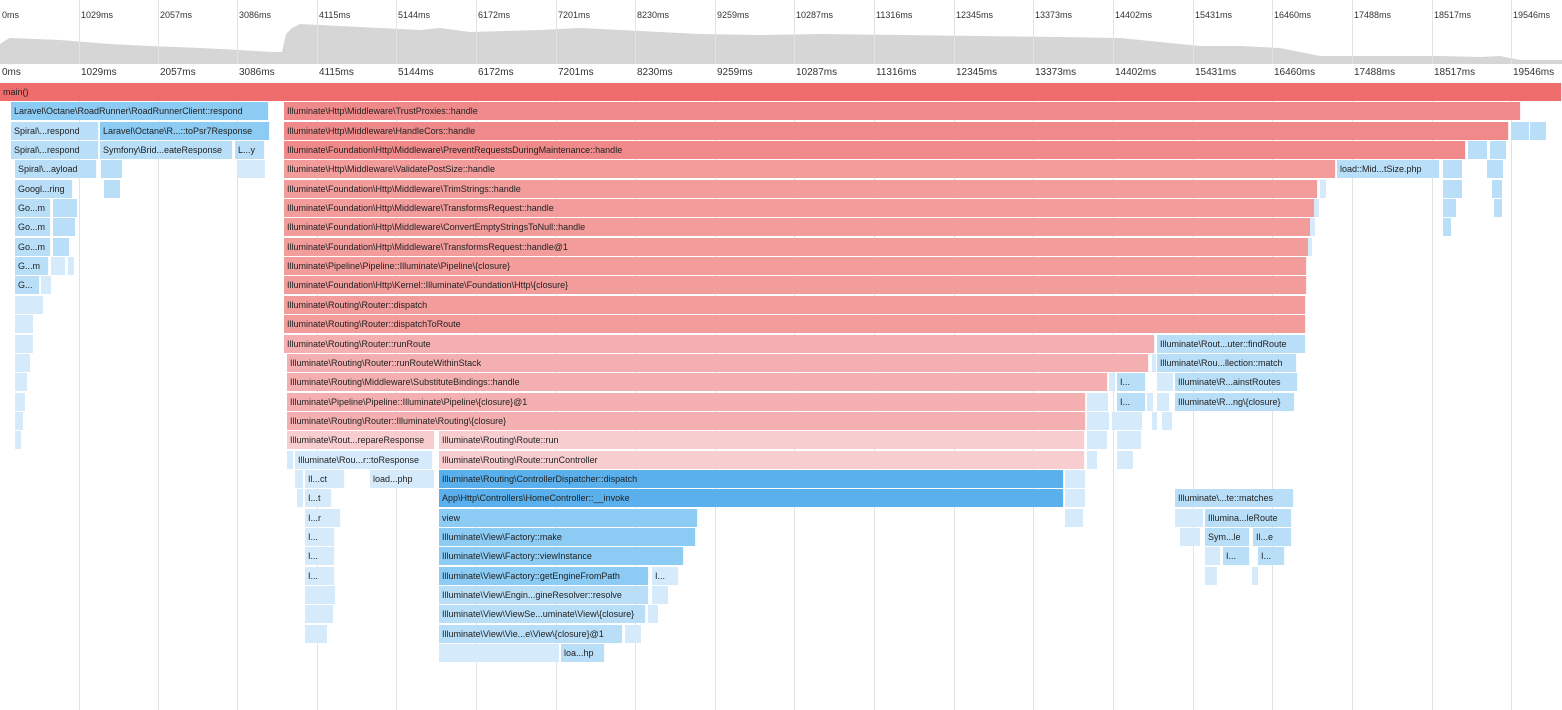 Image resolution: width=1562 pixels, height=710 pixels. Describe the element at coordinates (568, 518) in the screenshot. I see `flame-frame: view` at that location.